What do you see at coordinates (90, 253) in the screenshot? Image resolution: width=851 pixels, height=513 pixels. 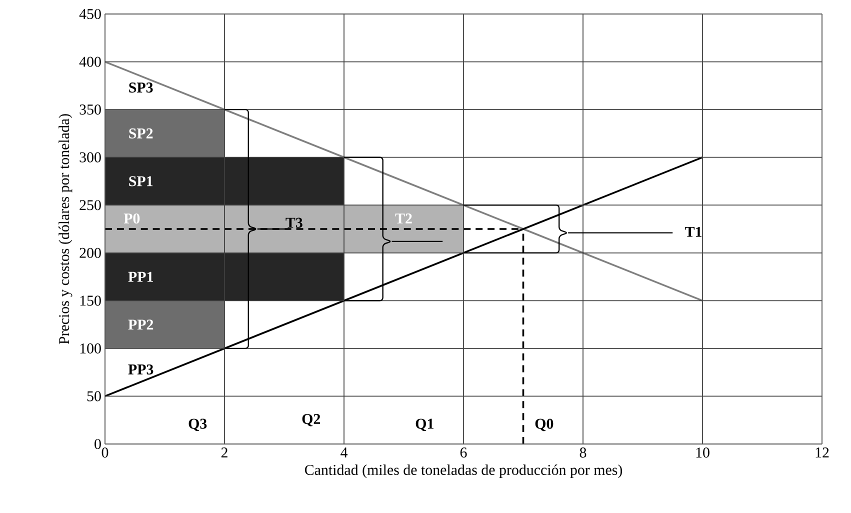 I see `y-tick-label: 200` at bounding box center [90, 253].